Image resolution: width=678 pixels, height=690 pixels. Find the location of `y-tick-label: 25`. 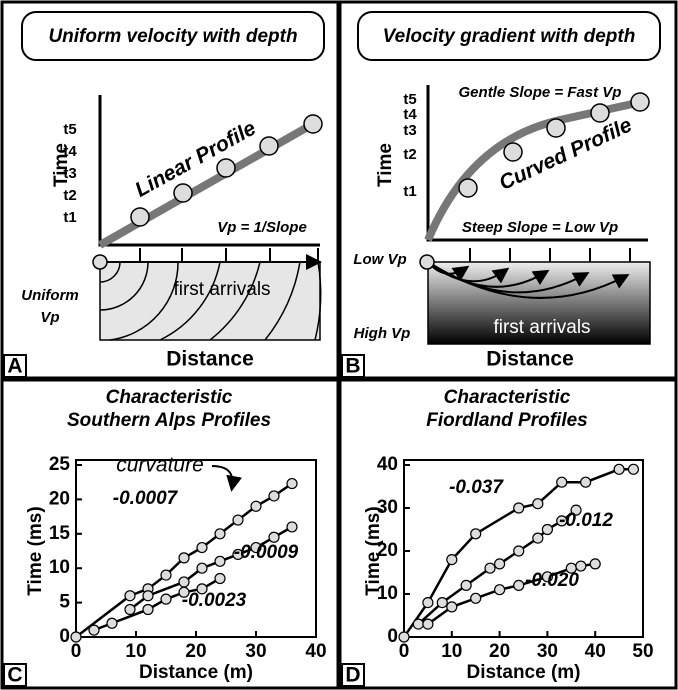

y-tick-label: 25 is located at coordinates (60, 464).